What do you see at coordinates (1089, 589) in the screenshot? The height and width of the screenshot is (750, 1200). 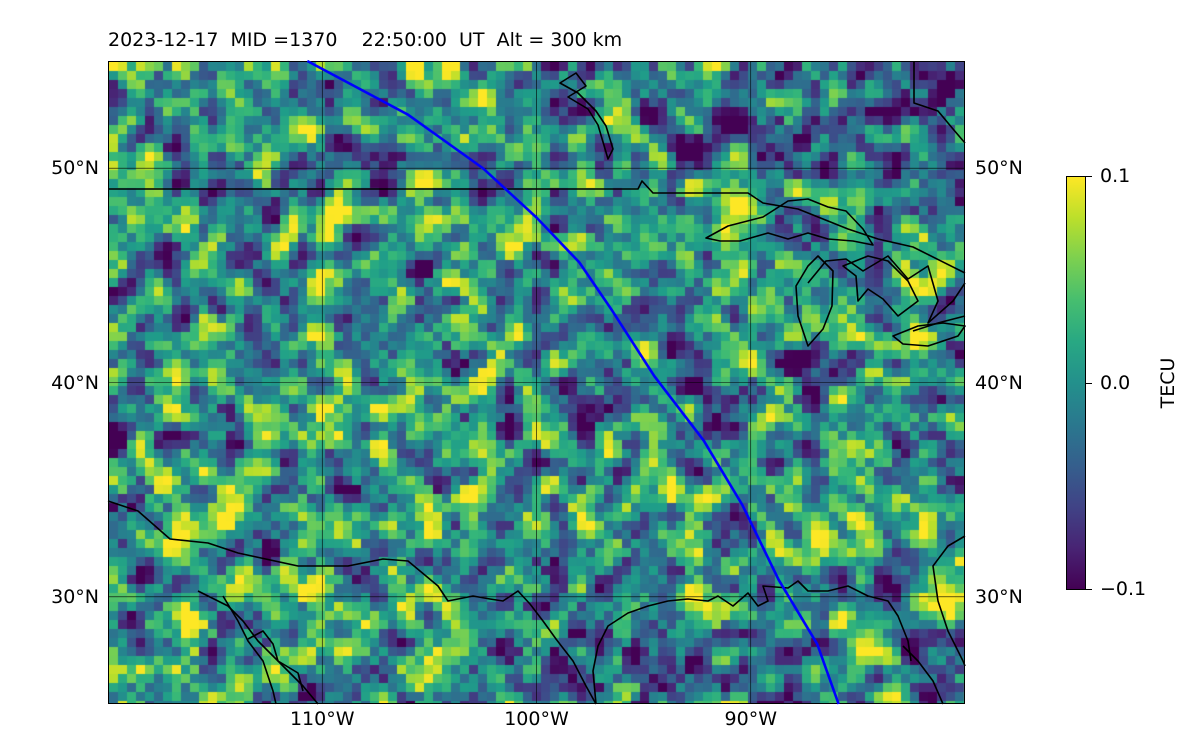 I see `colorbar-tick-min` at bounding box center [1089, 589].